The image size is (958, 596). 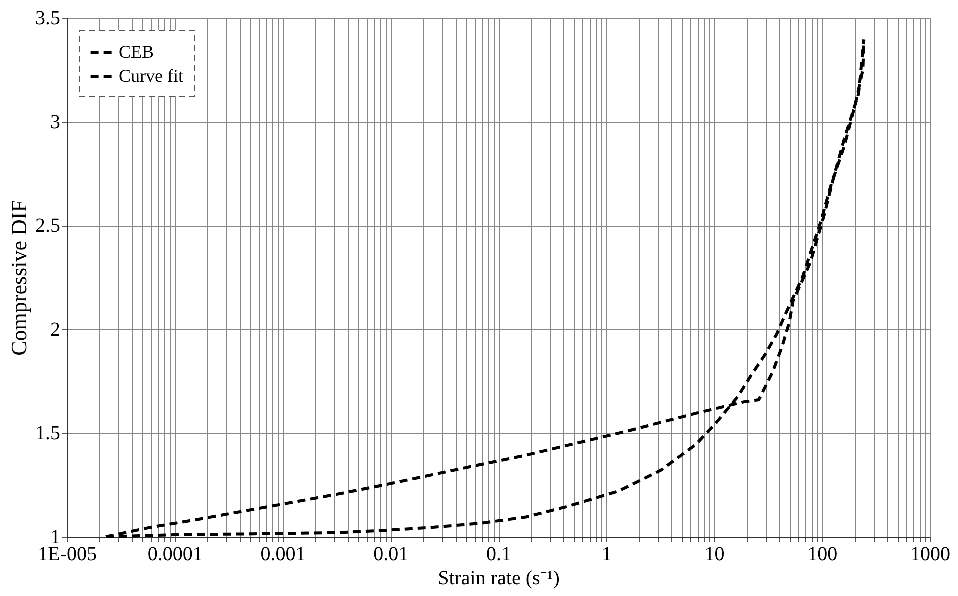 I want to click on x-tick-label: 100, so click(x=823, y=555).